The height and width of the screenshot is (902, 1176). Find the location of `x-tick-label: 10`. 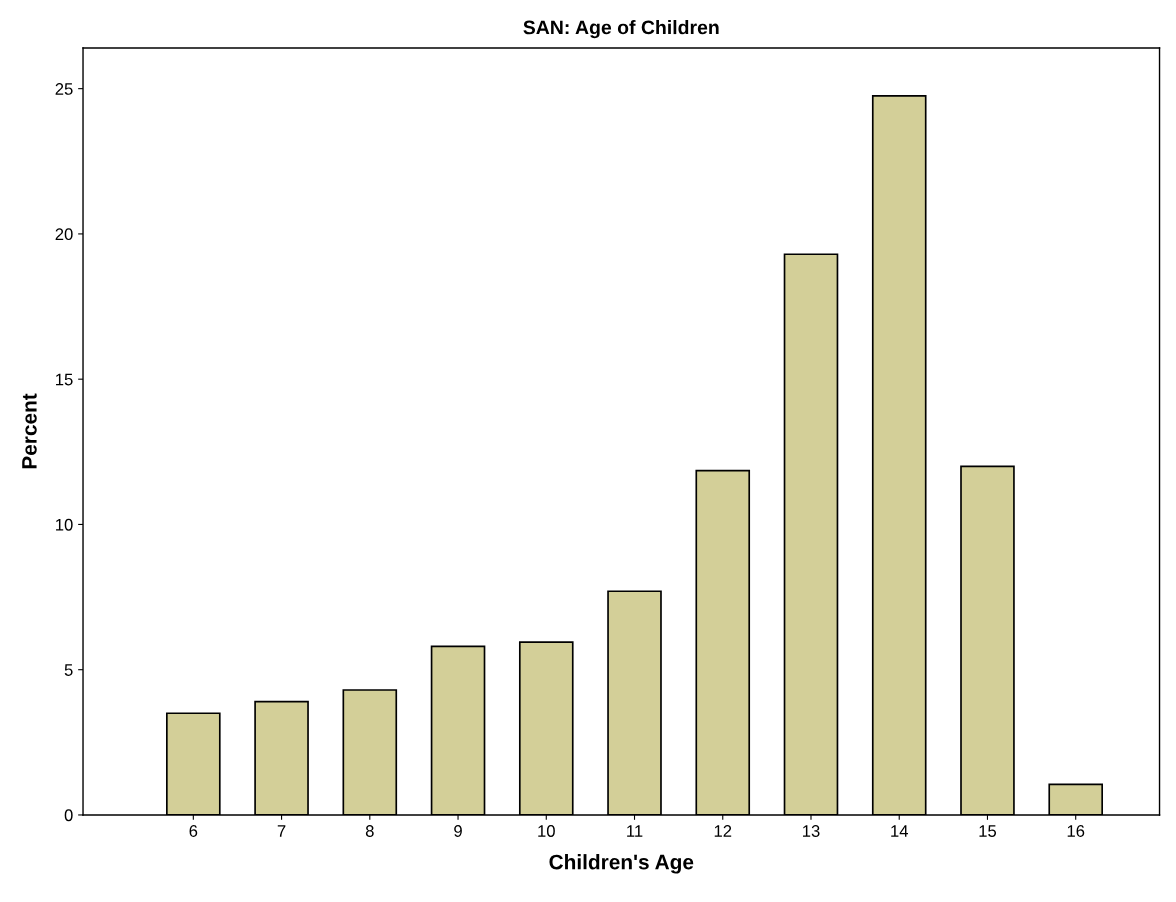

x-tick-label: 10 is located at coordinates (546, 831).